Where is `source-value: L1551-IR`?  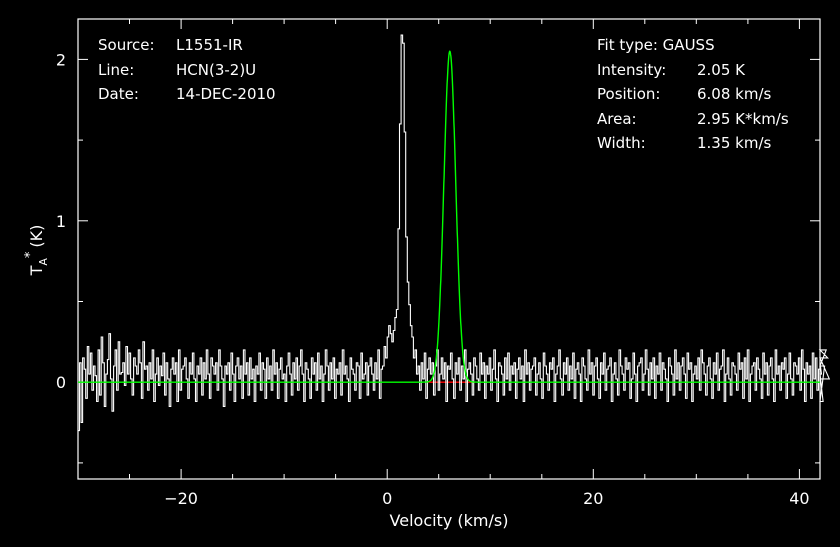 source-value: L1551-IR is located at coordinates (209, 45).